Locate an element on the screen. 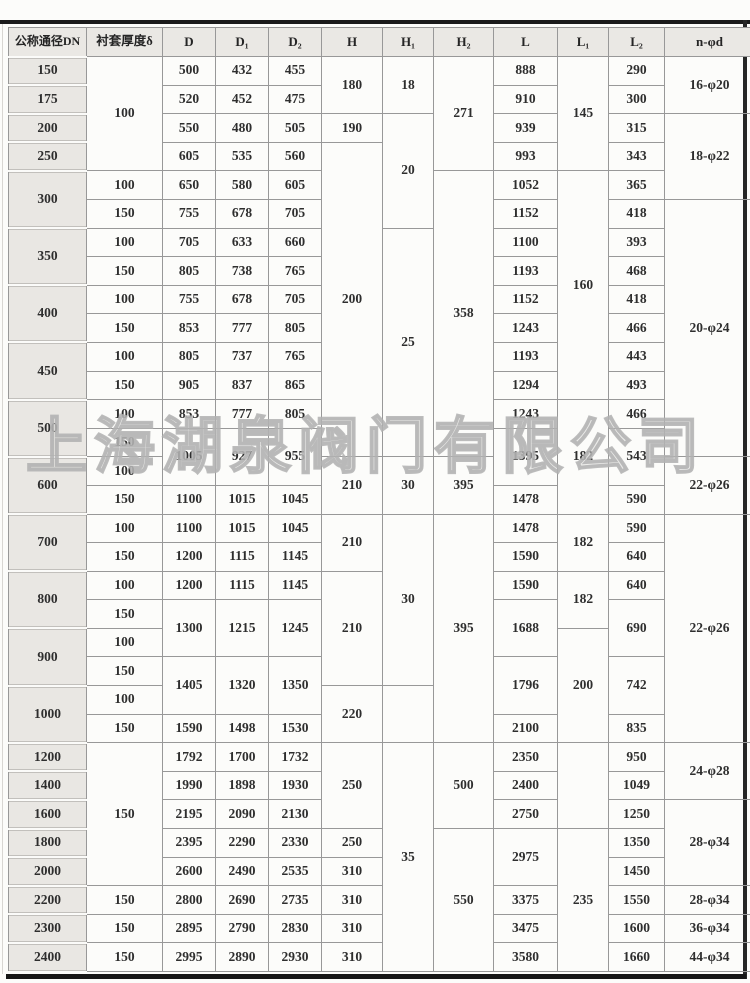 The height and width of the screenshot is (983, 750). cell-l-row2: 939 is located at coordinates (525, 128).